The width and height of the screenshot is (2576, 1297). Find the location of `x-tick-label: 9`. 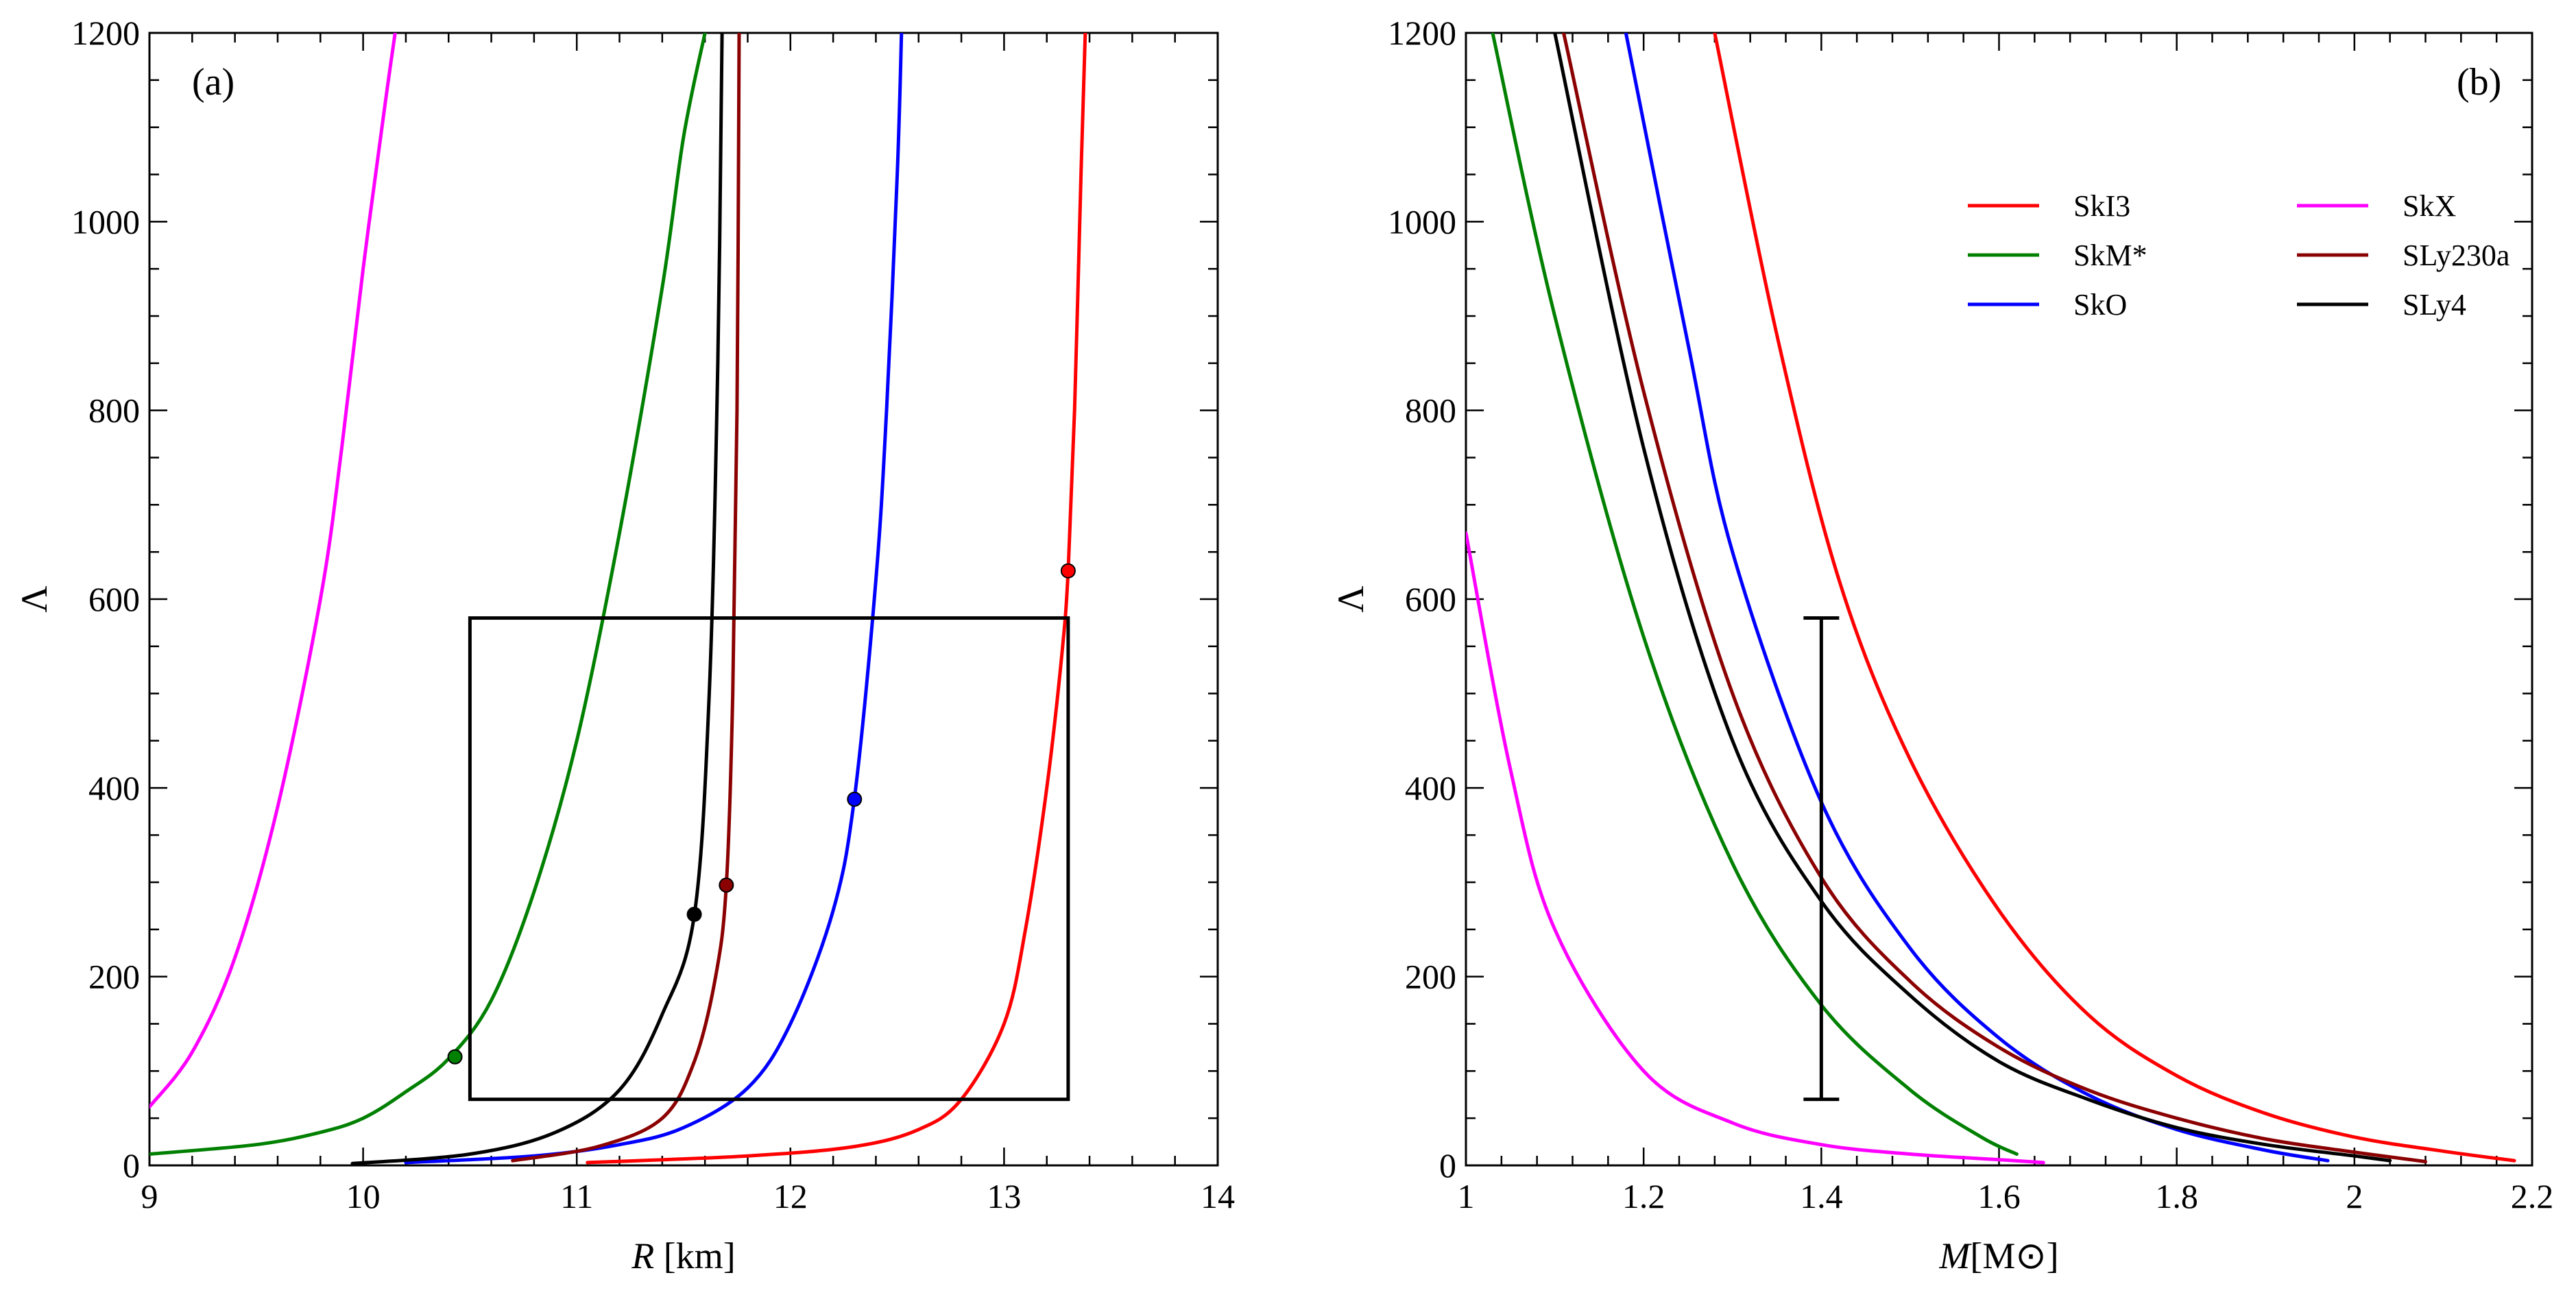

x-tick-label: 9 is located at coordinates (149, 1196).